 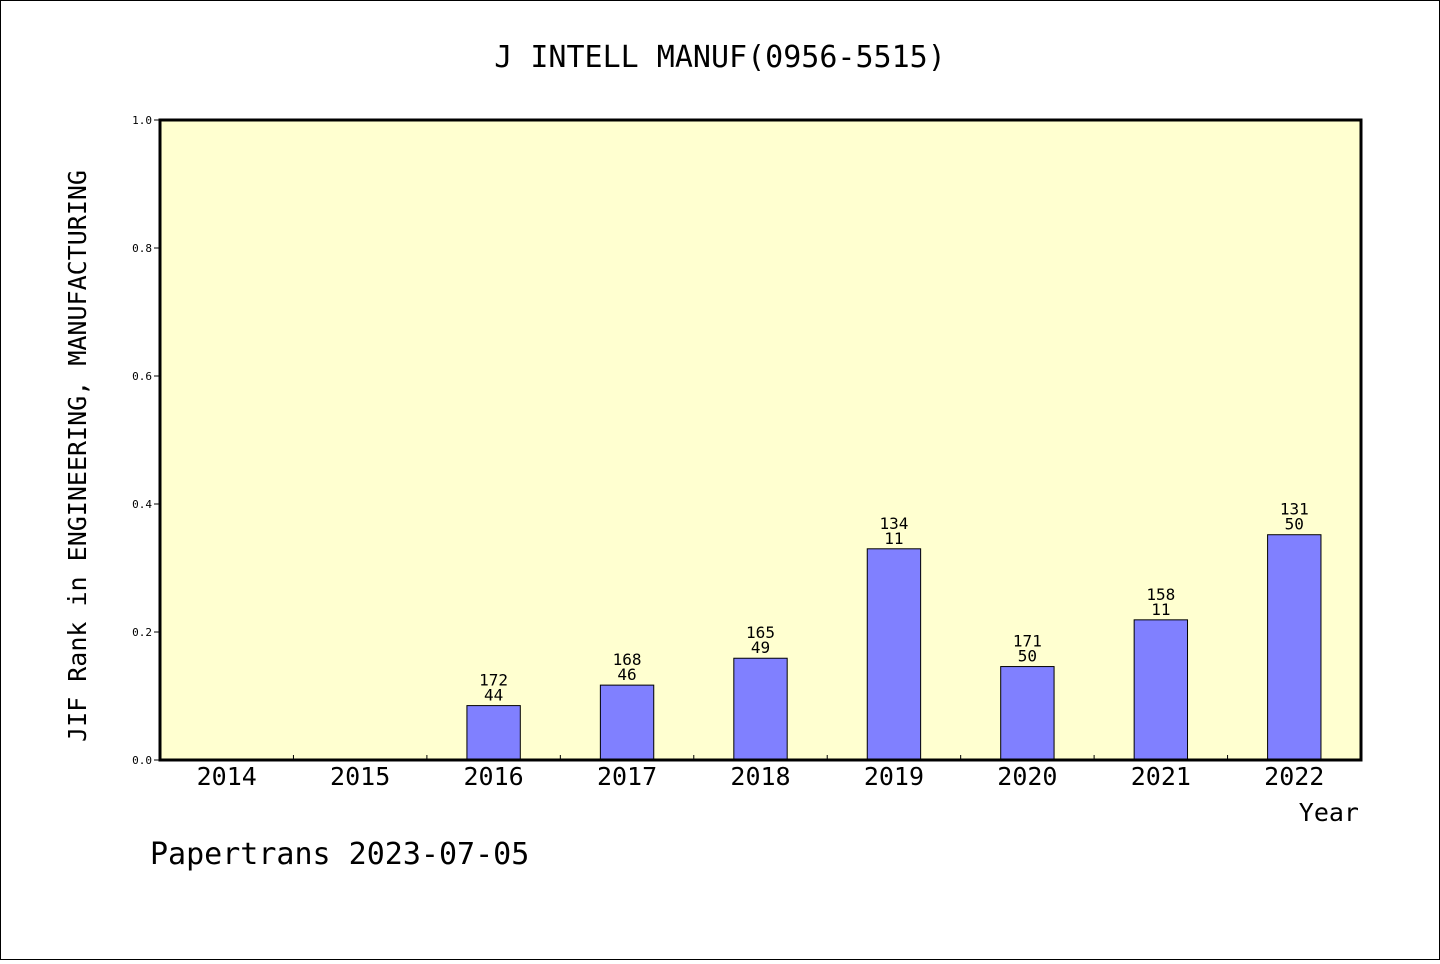 I want to click on data-label-total-2017: 168, so click(x=627, y=659).